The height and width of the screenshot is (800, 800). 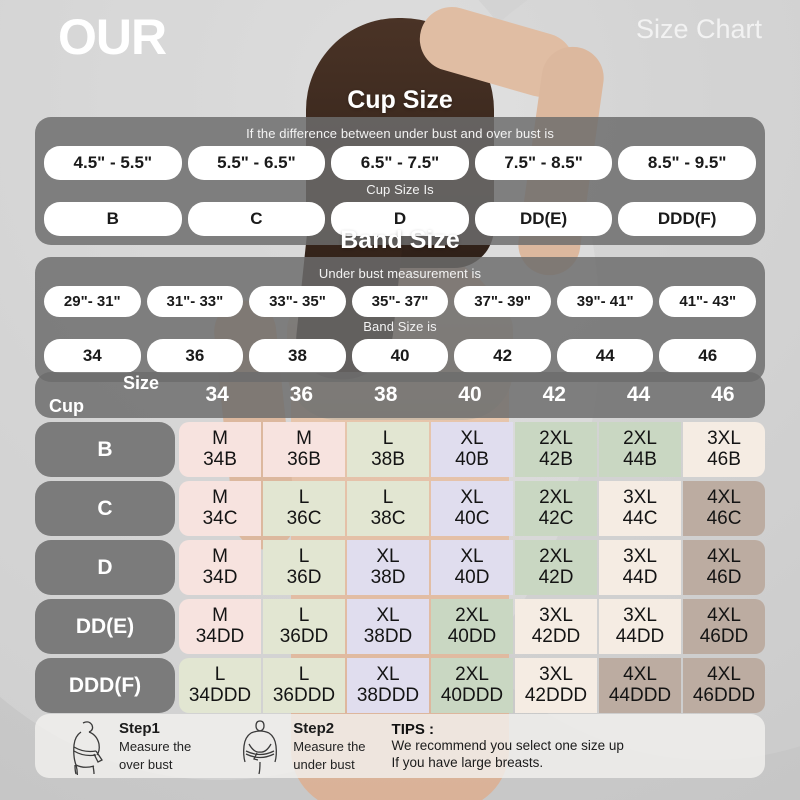 What do you see at coordinates (105, 508) in the screenshot?
I see `matrix-row-label-C: C` at bounding box center [105, 508].